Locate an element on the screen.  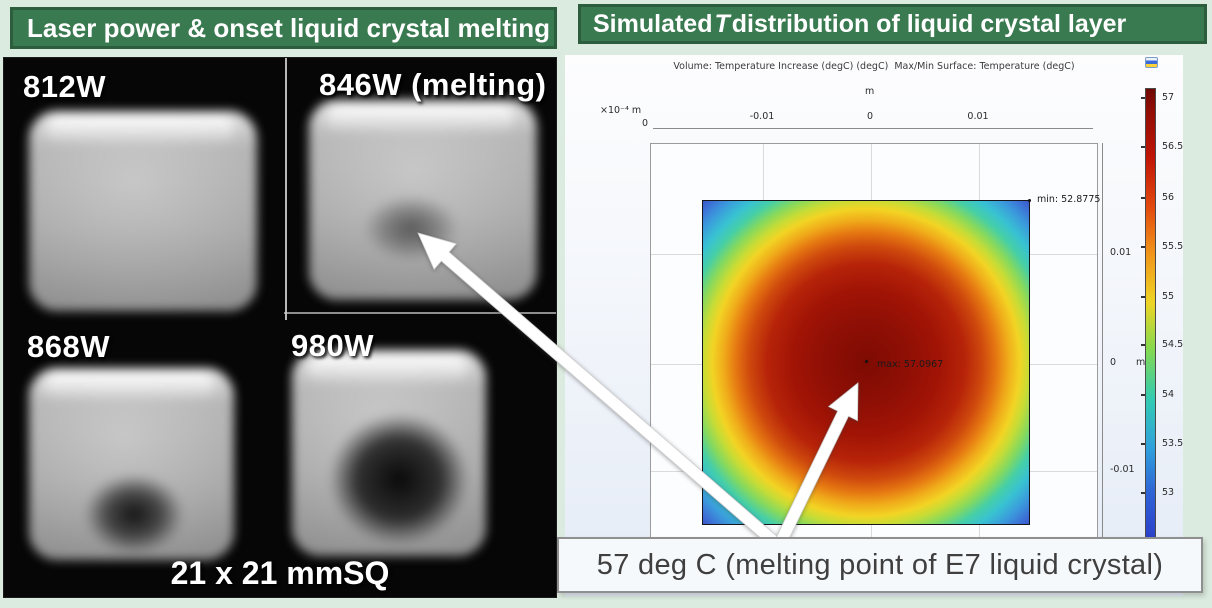
melt-spot-980w is located at coordinates (399, 479).